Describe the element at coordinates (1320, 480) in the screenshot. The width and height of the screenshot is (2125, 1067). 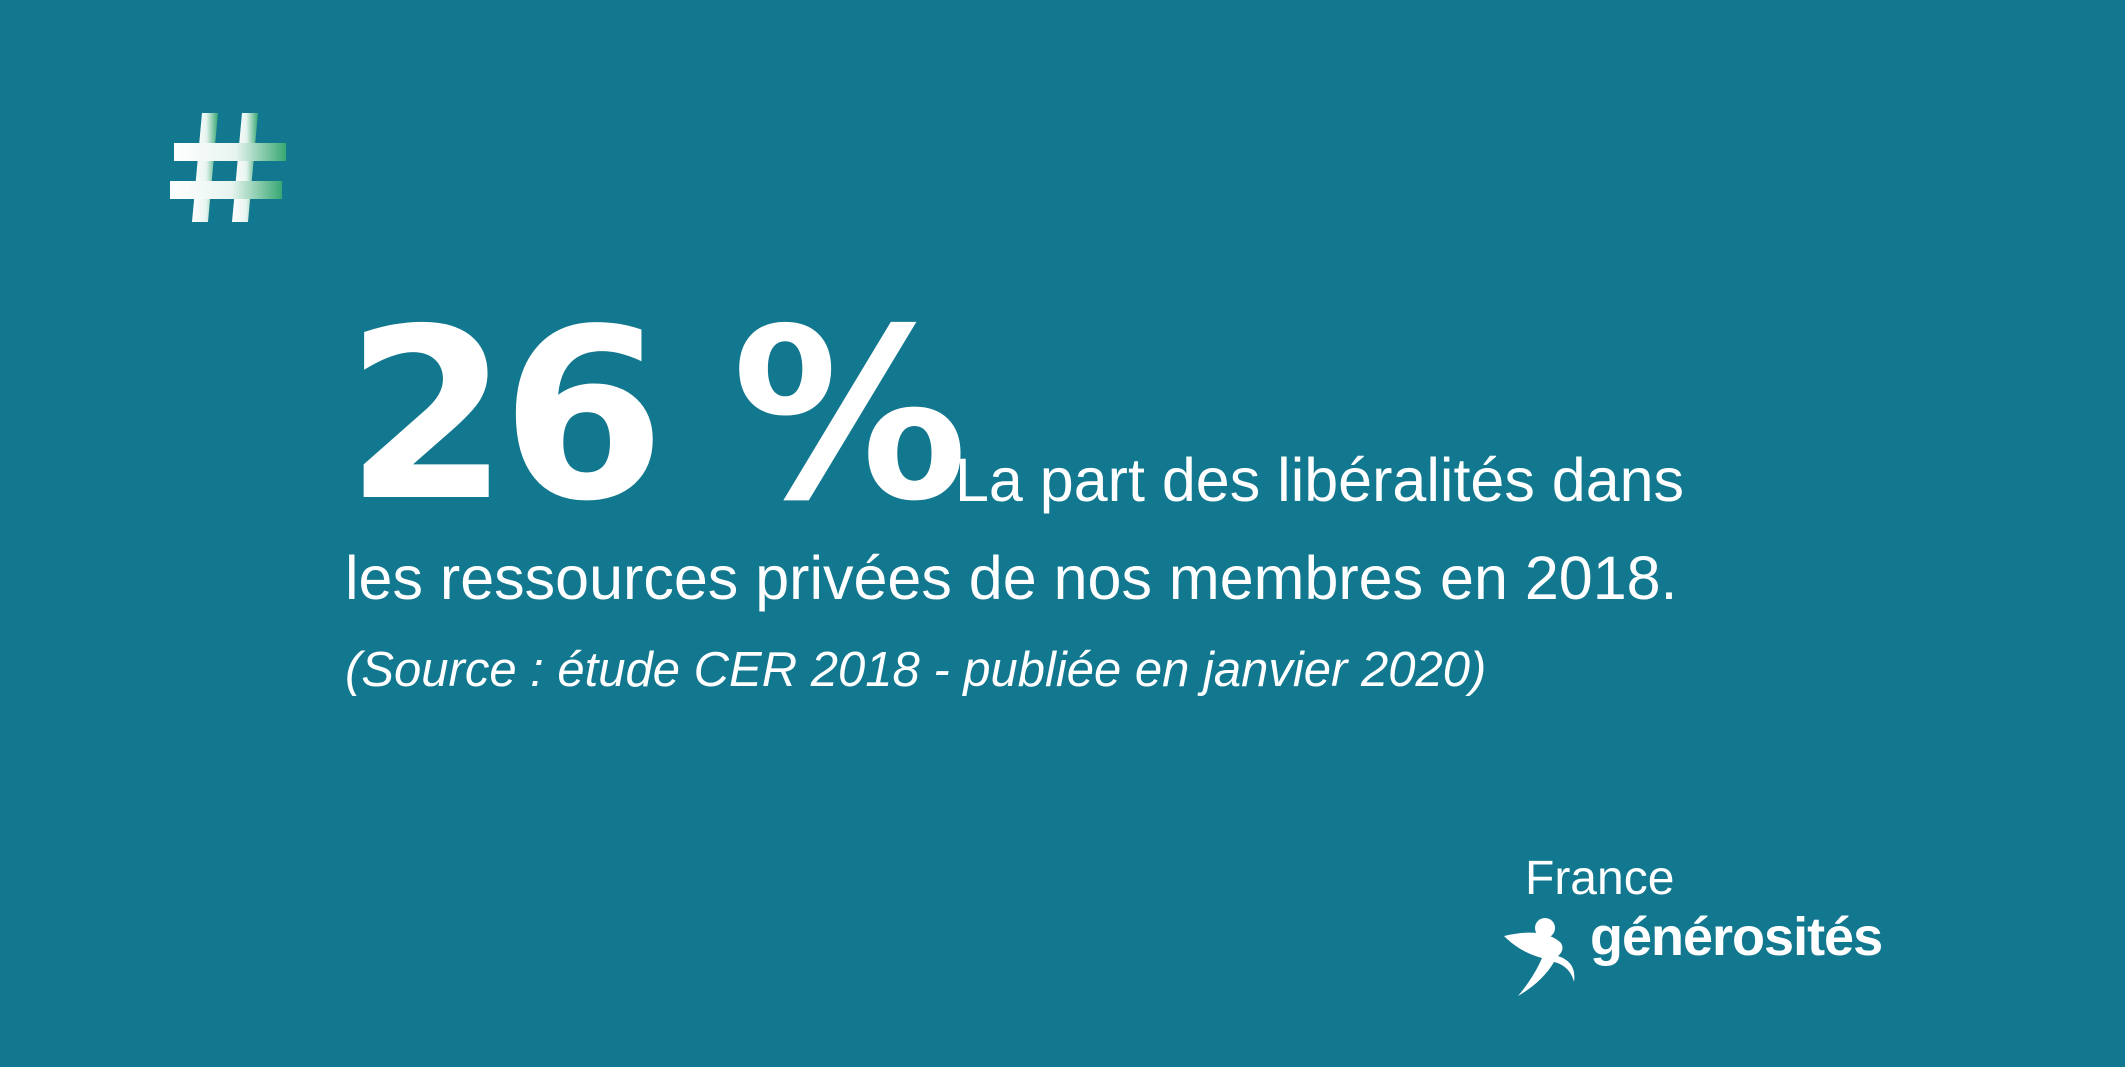
I see `stat-description-line1: La part des libéralités dans` at that location.